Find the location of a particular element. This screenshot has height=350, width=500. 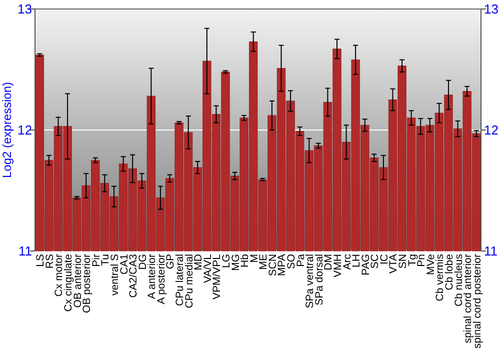

x-tick-label: SPa dorsal is located at coordinates (319, 280).